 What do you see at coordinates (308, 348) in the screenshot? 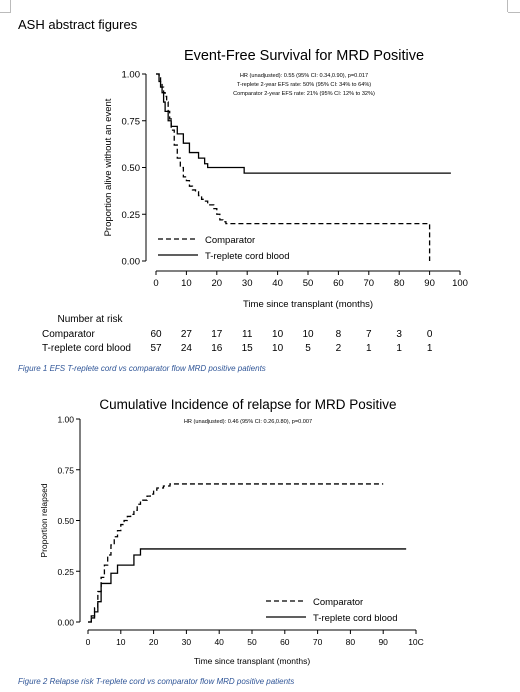
I see `risk-value: 5` at bounding box center [308, 348].